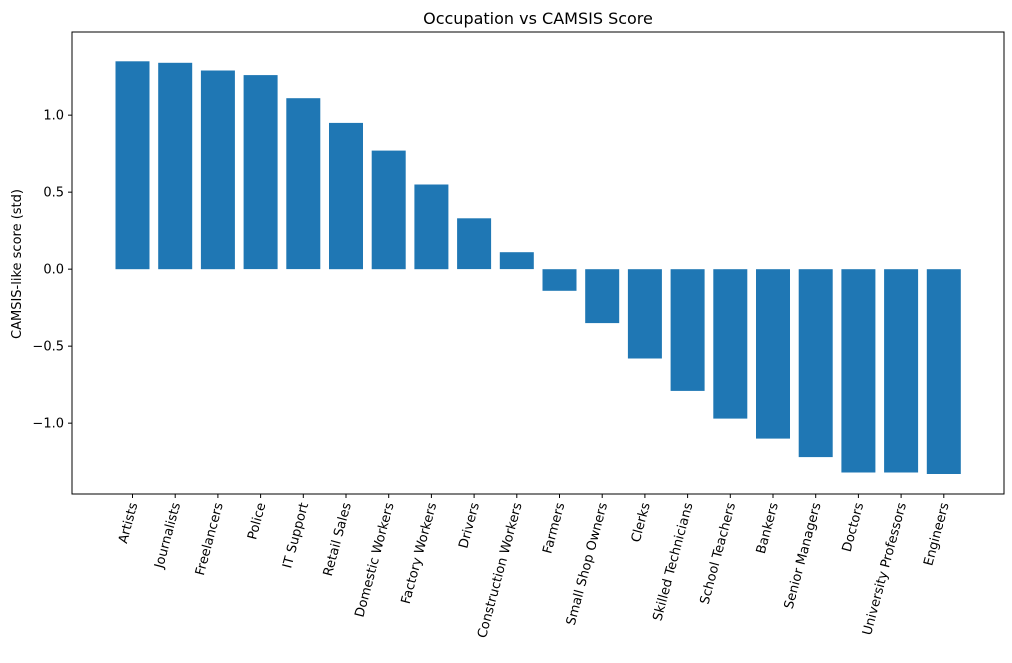  Describe the element at coordinates (420, 553) in the screenshot. I see `x-tick-label: Factory Workers` at that location.